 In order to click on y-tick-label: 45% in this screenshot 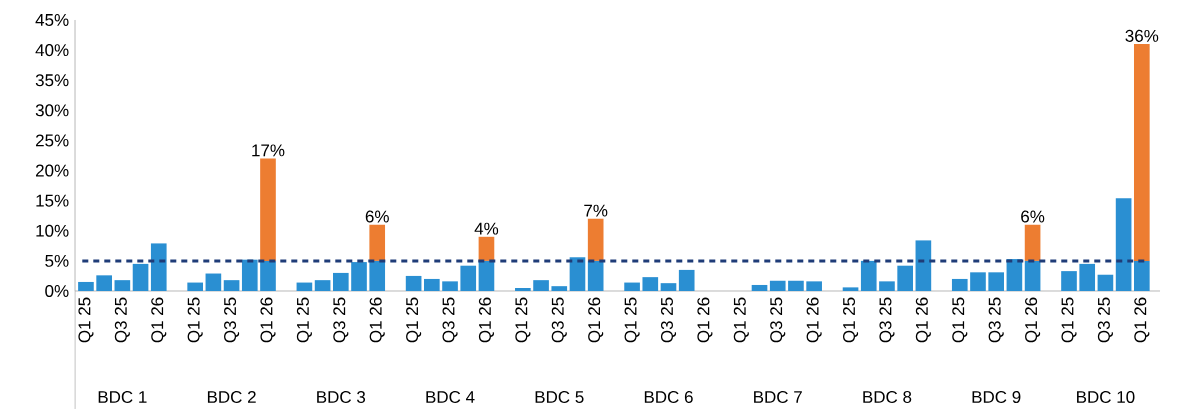, I will do `click(52, 20)`.